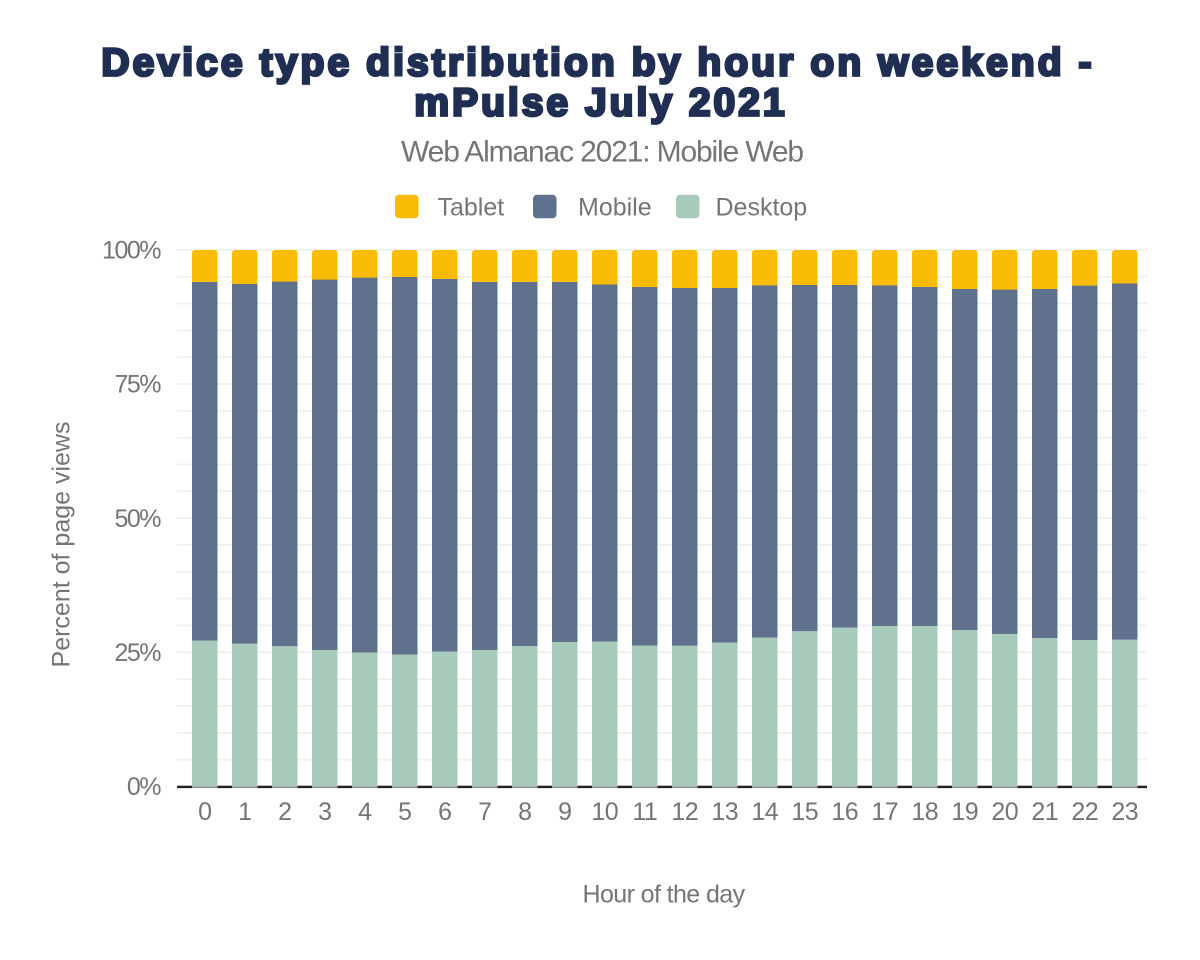 The width and height of the screenshot is (1200, 960). Describe the element at coordinates (324, 812) in the screenshot. I see `svg-text: 3` at that location.